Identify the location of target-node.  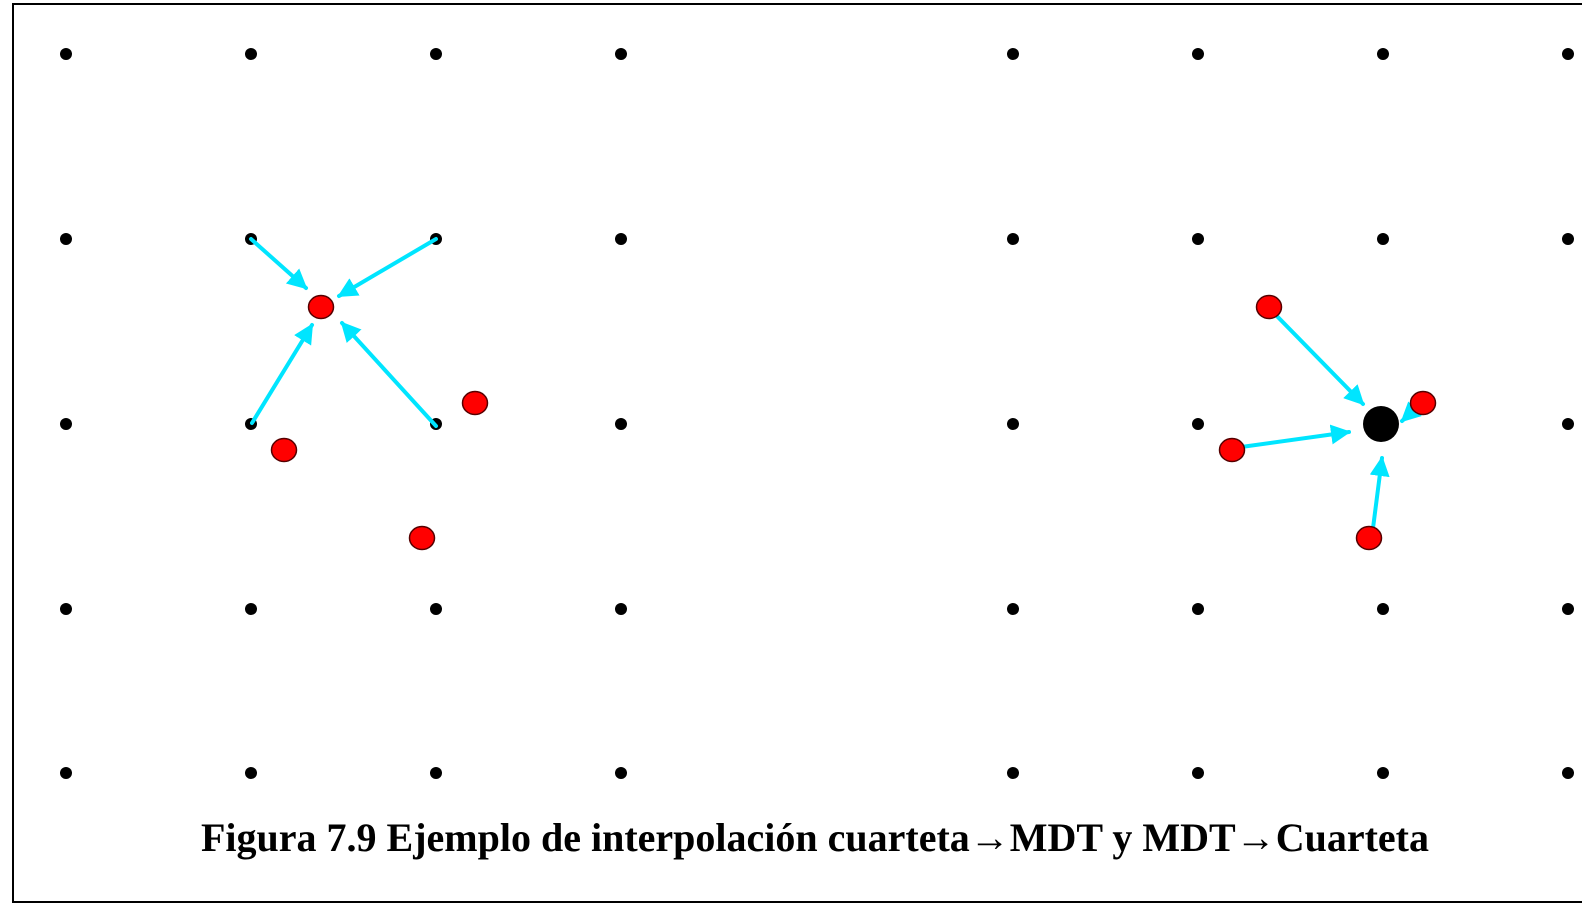
(1381, 424).